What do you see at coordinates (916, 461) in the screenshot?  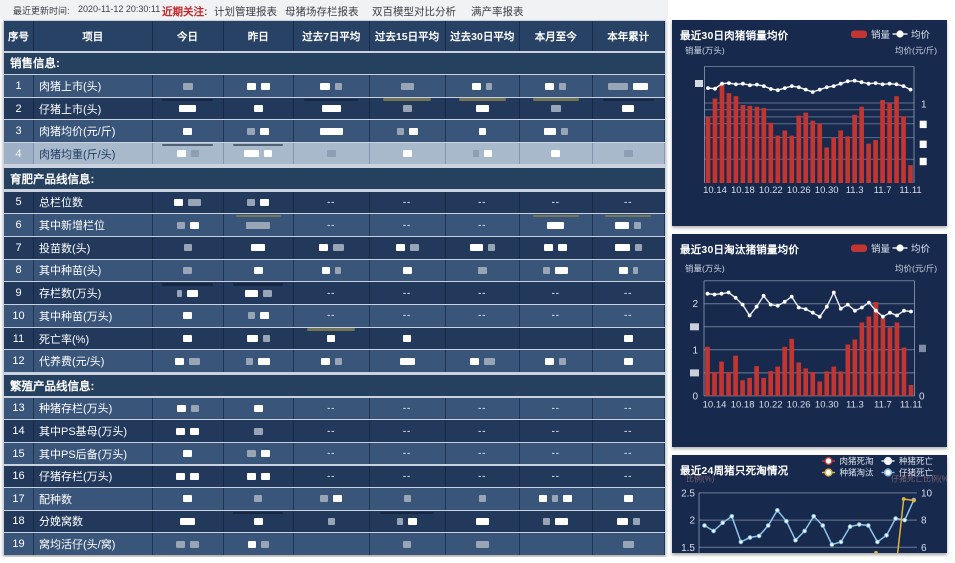 I see `svg-text: 种猪死亡` at bounding box center [916, 461].